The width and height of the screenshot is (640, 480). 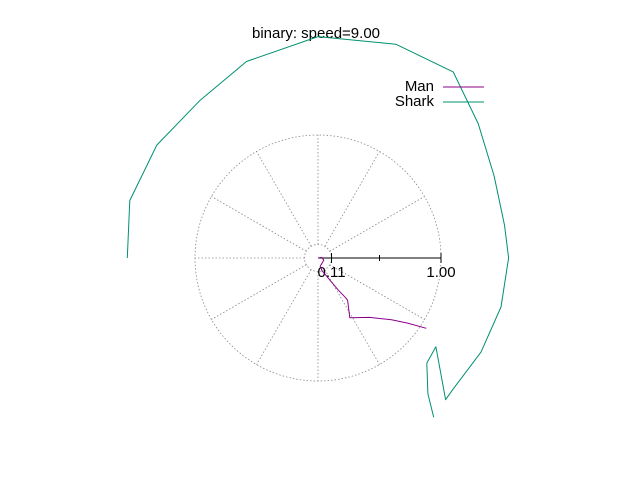 I want to click on series-line-man, so click(x=372, y=292).